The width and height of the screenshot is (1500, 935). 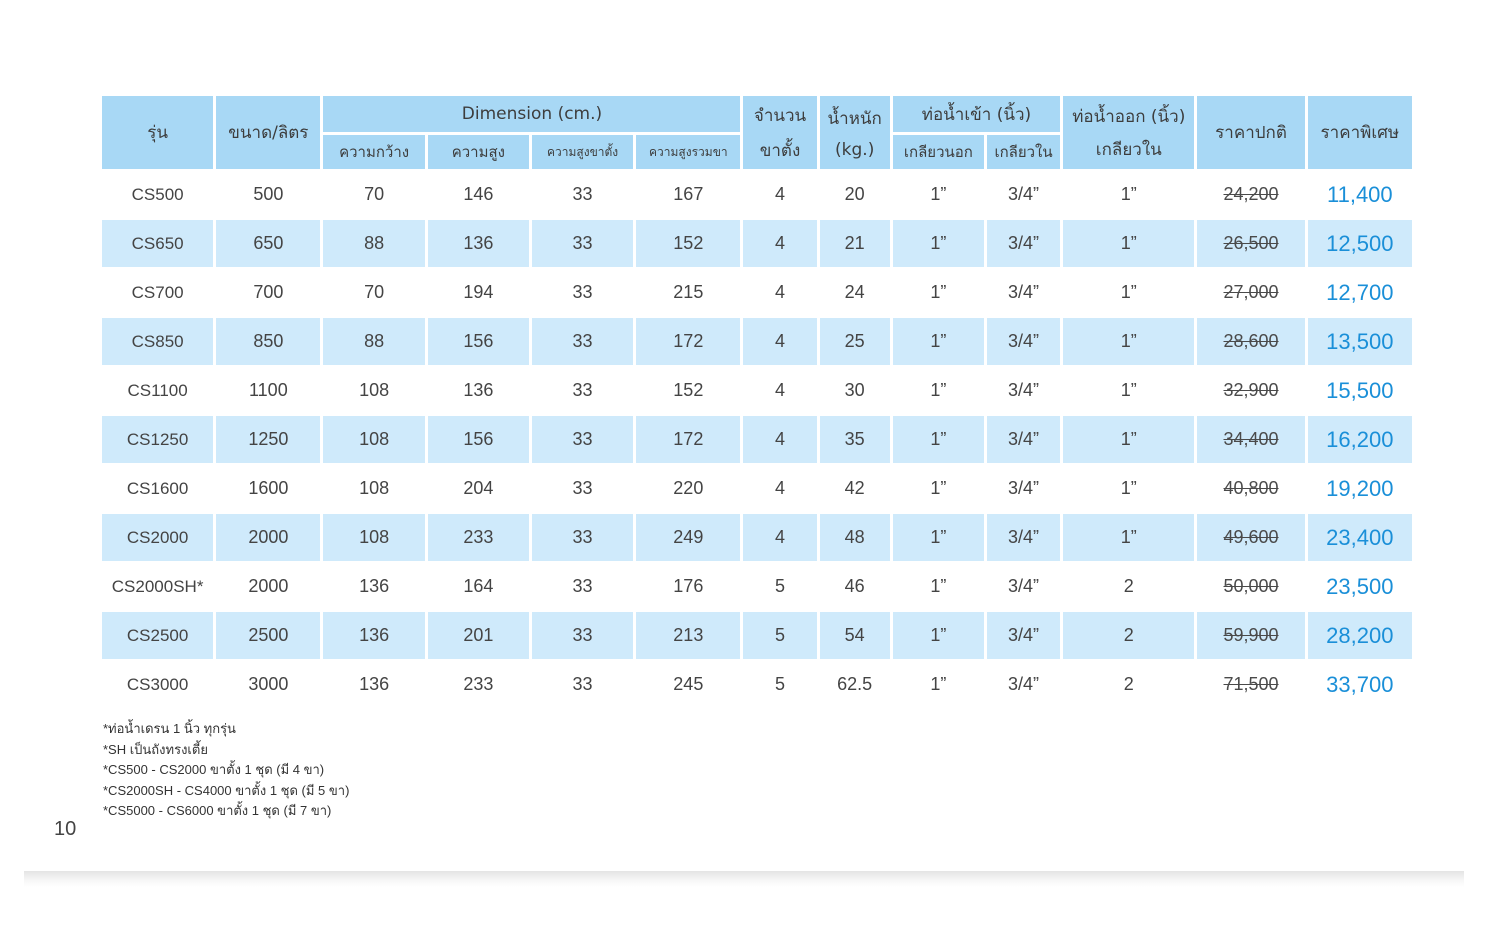 What do you see at coordinates (780, 150) in the screenshot?
I see `header-legs-line2: ขาตั้ง` at bounding box center [780, 150].